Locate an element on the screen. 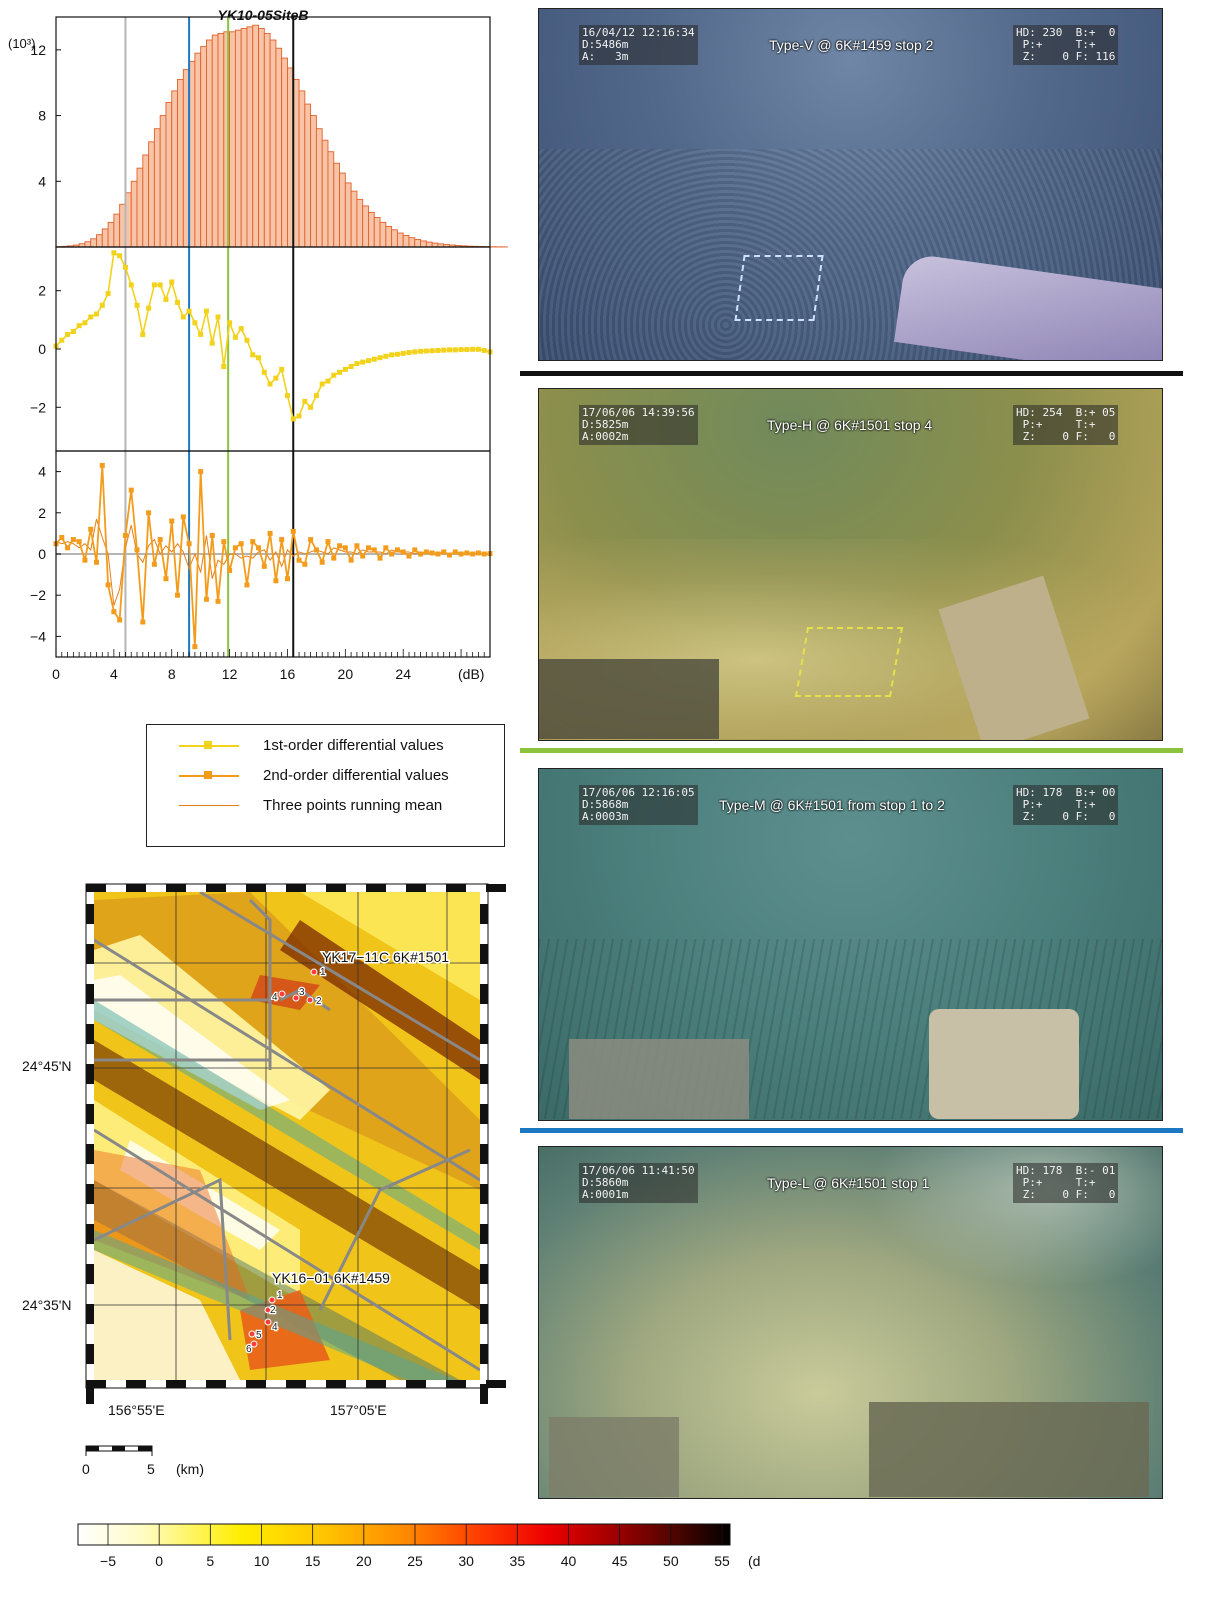 This screenshot has width=1209, height=1604. x-tick-label: 0 is located at coordinates (56, 674).